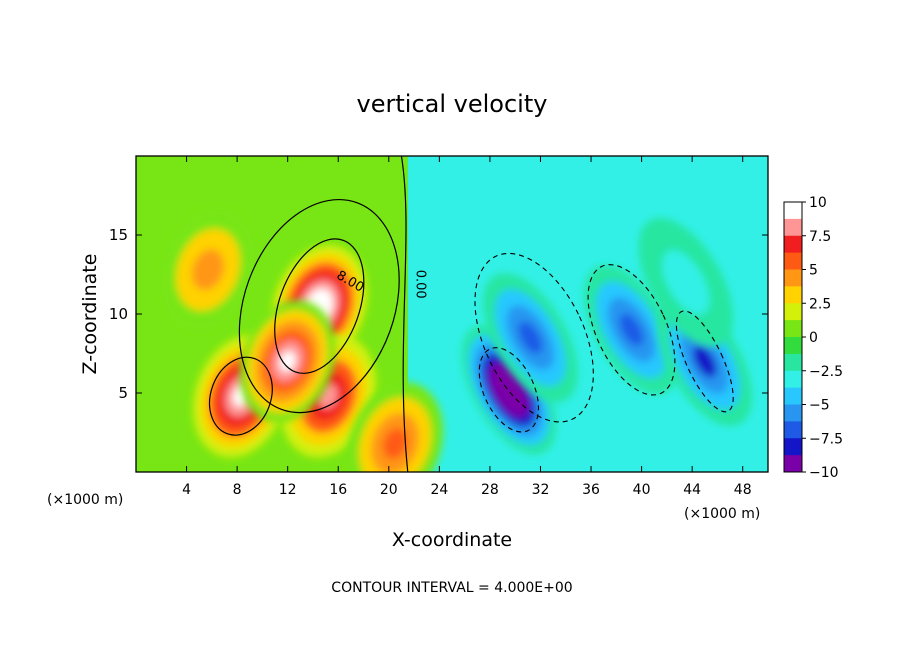 The image size is (904, 654). Describe the element at coordinates (820, 304) in the screenshot. I see `colorbar-tick-label: 2.5` at that location.